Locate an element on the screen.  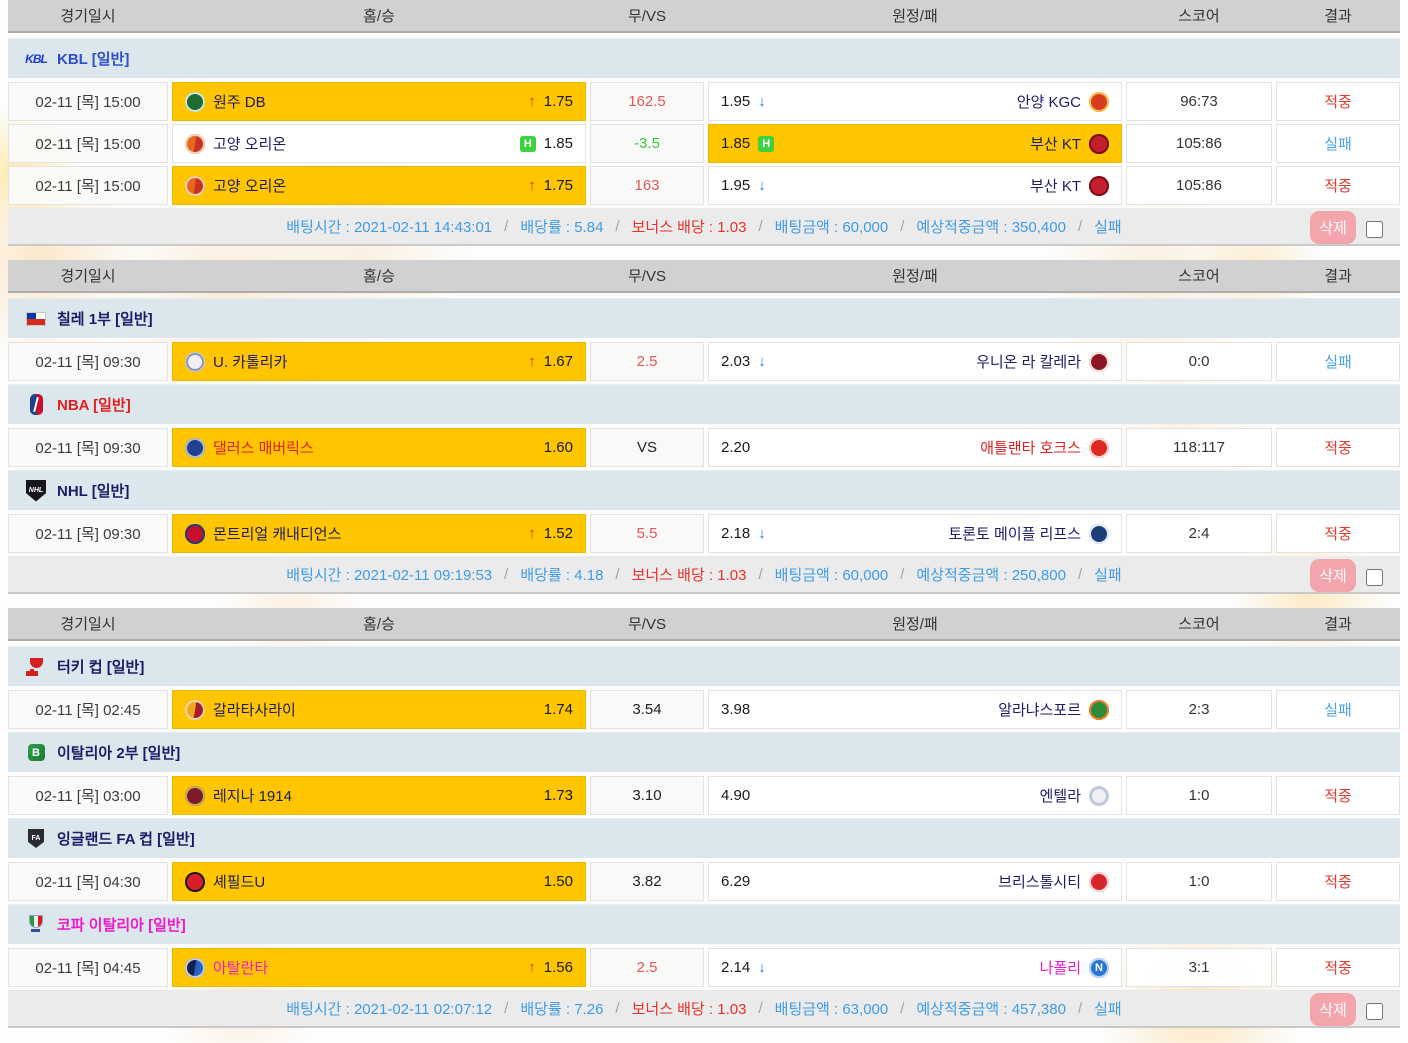
galatasaray-icon is located at coordinates (195, 709).